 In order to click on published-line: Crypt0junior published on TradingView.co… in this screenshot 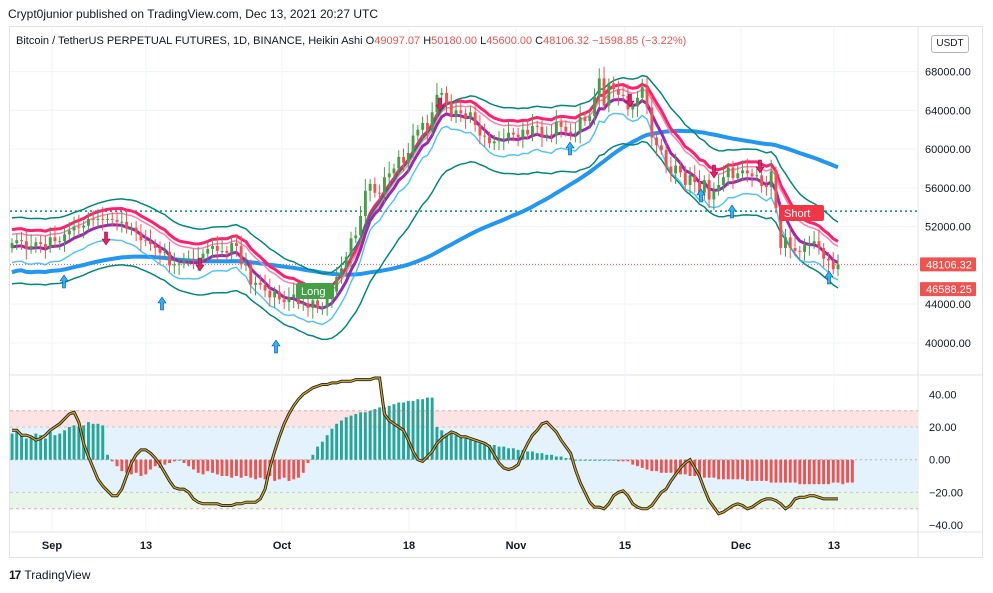, I will do `click(193, 14)`.